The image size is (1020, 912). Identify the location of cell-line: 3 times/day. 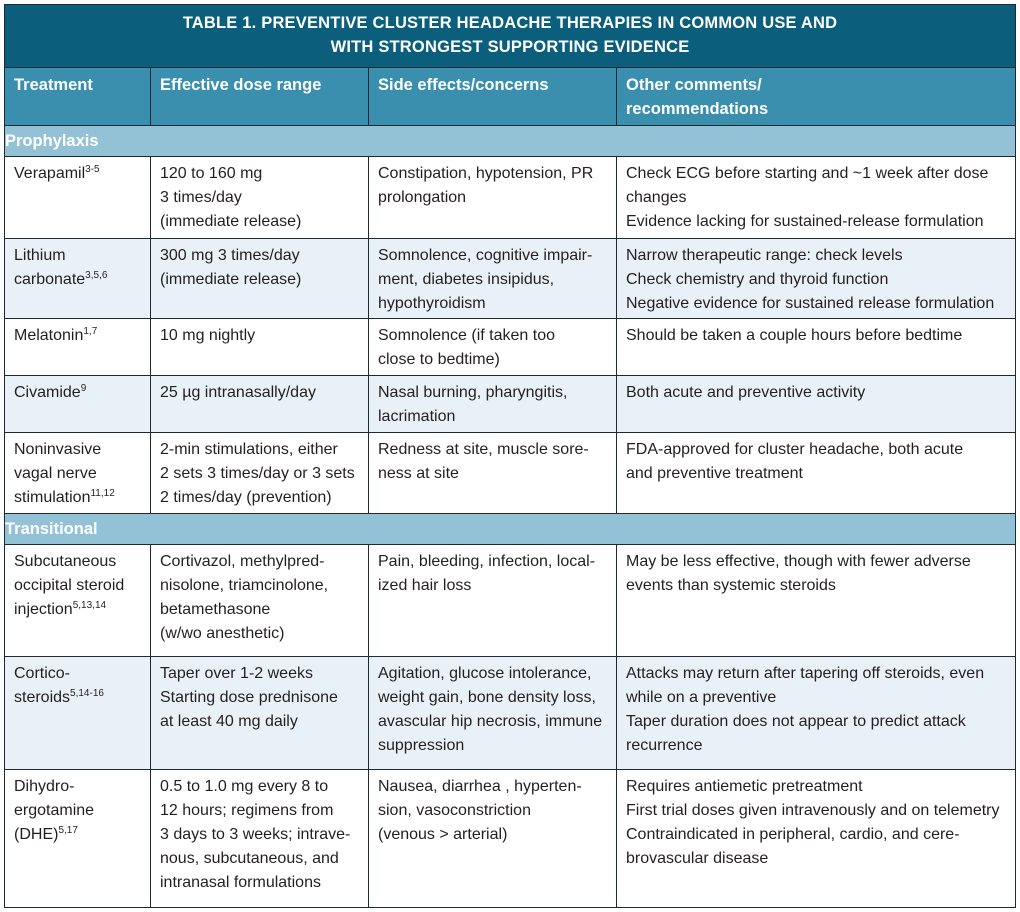
(259, 198).